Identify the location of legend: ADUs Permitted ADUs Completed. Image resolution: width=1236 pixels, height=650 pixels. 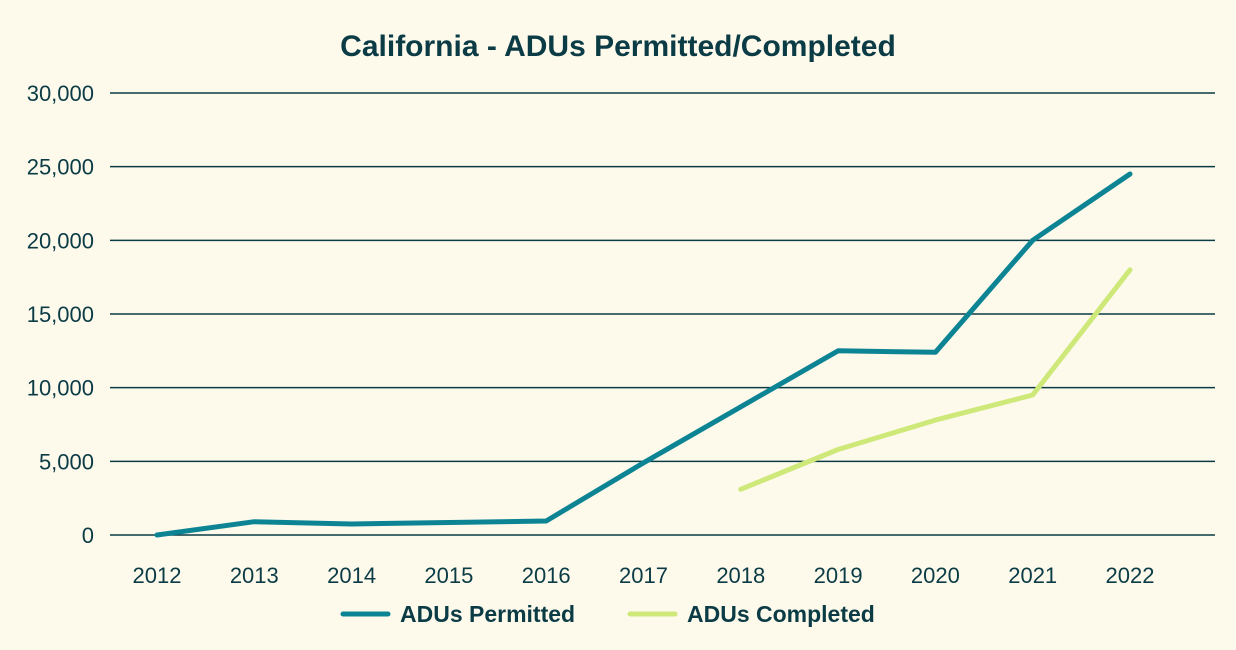
(607, 614).